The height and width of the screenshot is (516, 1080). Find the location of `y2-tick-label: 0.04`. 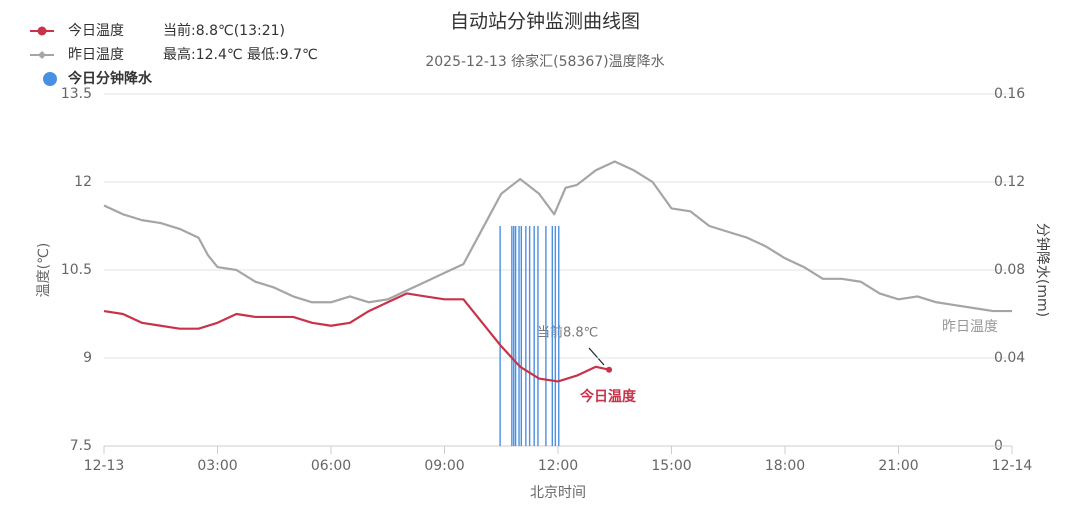

y2-tick-label: 0.04 is located at coordinates (1009, 358).